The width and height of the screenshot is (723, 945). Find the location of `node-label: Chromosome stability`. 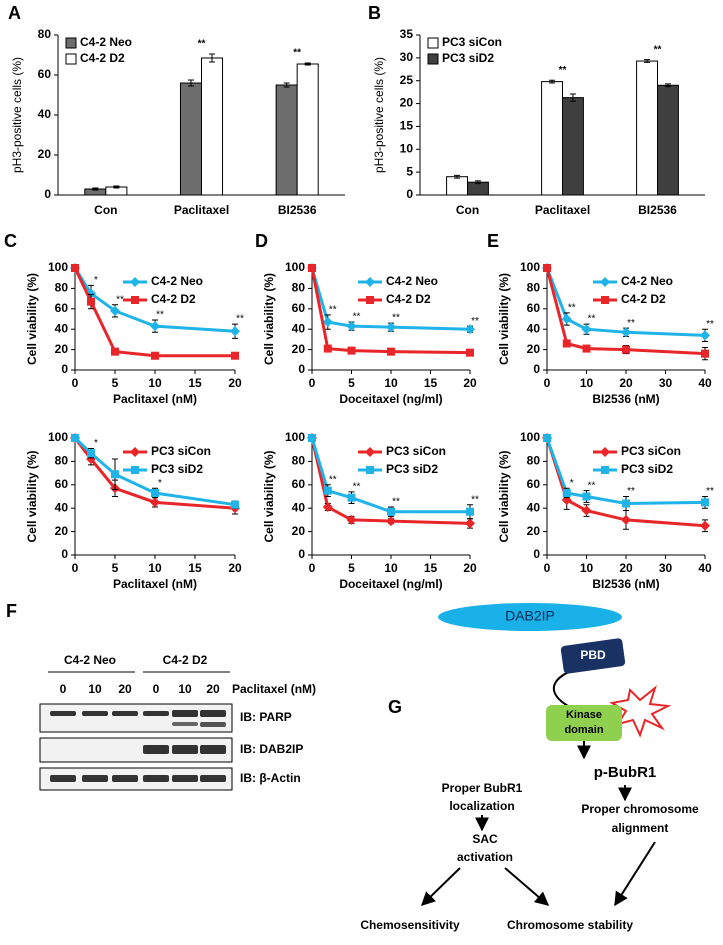

node-label: Chromosome stability is located at coordinates (570, 925).